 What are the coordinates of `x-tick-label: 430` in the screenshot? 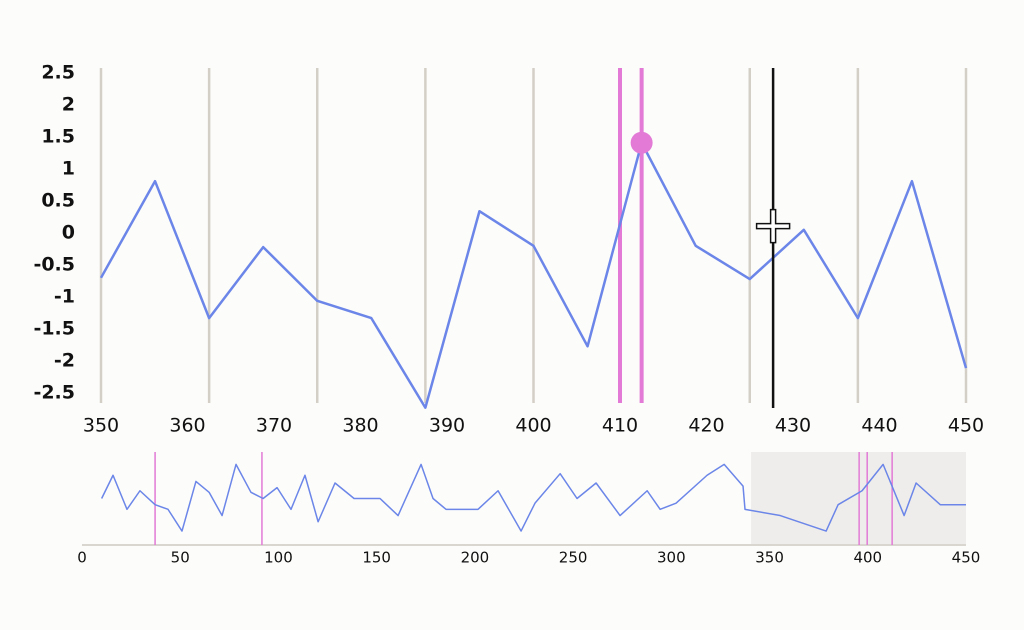 It's located at (793, 426).